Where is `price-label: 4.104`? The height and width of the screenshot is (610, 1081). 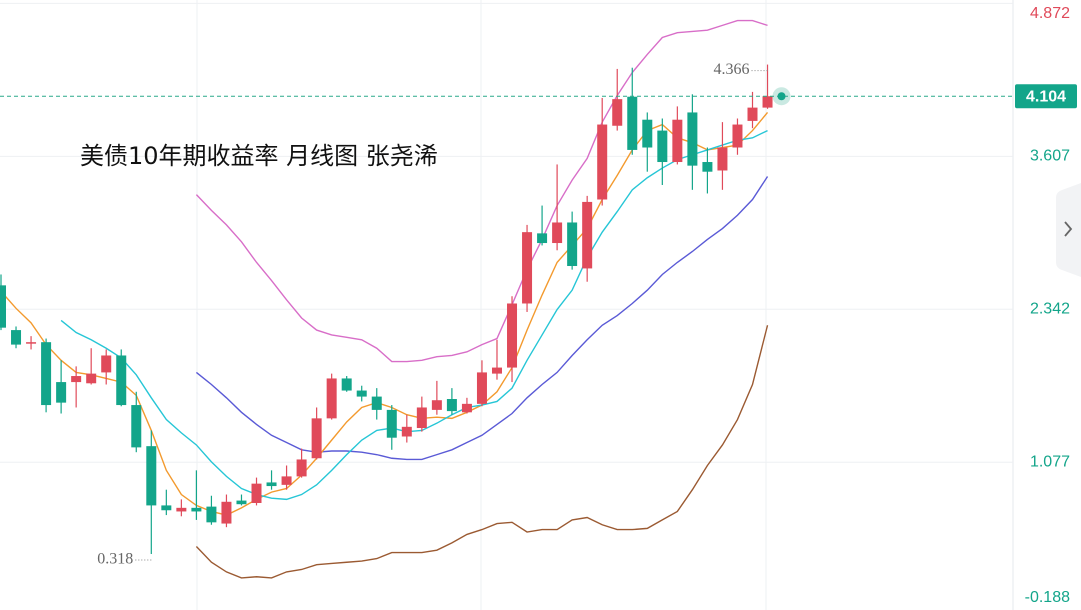
price-label: 4.104 is located at coordinates (1046, 96).